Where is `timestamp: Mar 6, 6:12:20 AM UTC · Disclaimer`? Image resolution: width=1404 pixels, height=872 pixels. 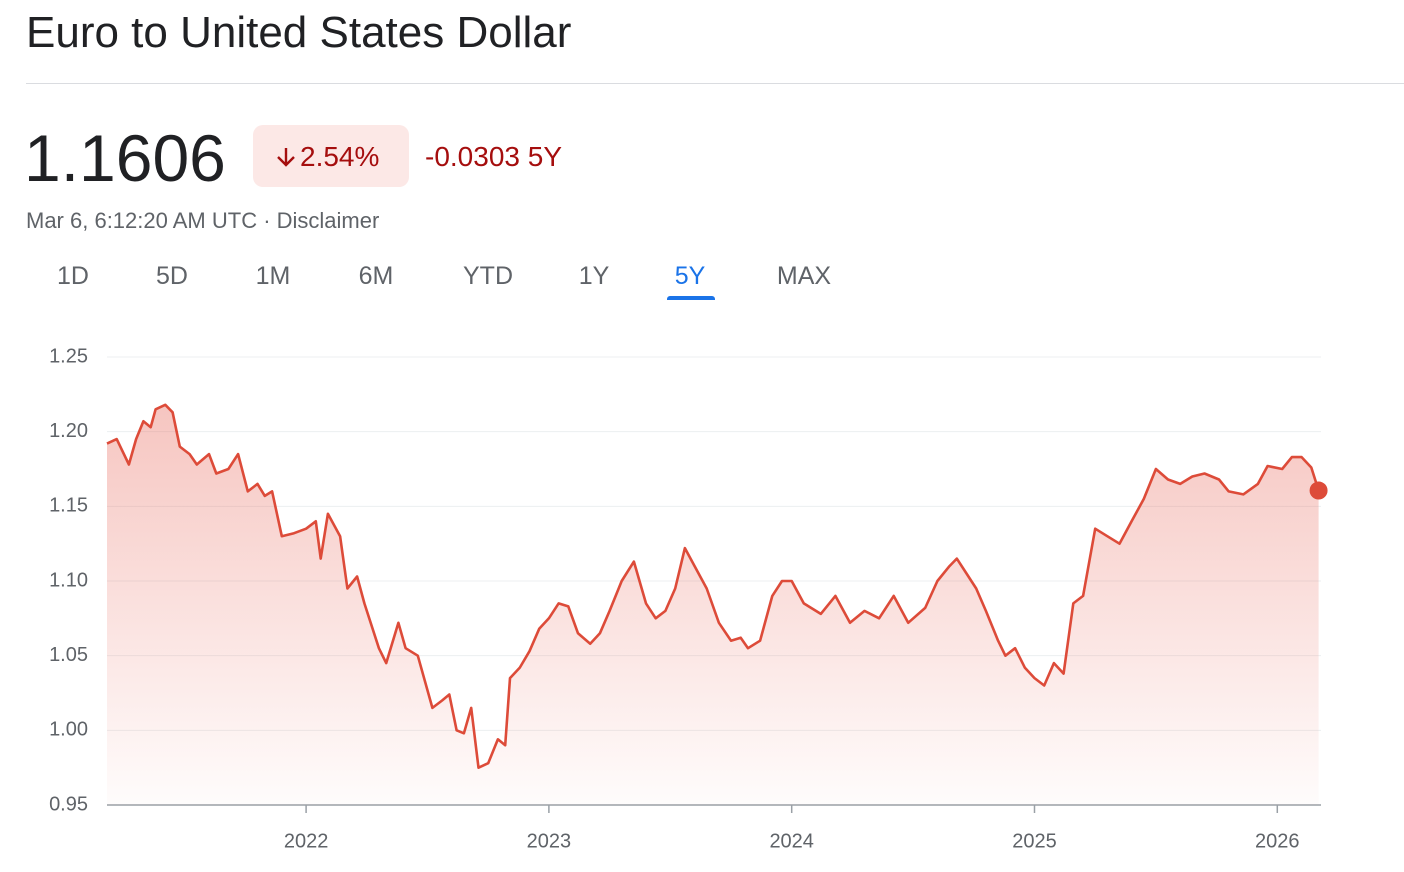
timestamp: Mar 6, 6:12:20 AM UTC · Disclaimer is located at coordinates (203, 220).